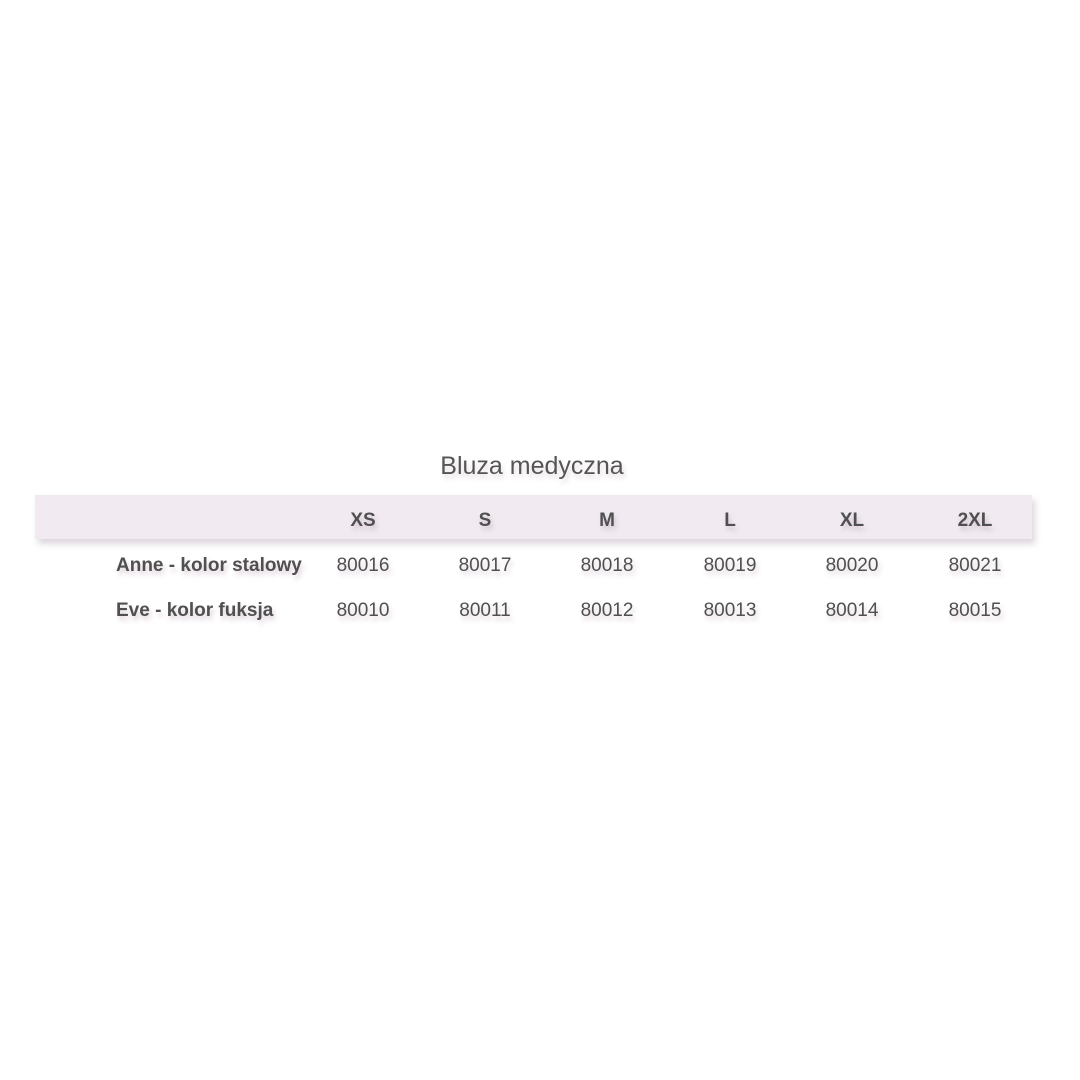  Describe the element at coordinates (730, 610) in the screenshot. I see `table-cell: 80013` at that location.